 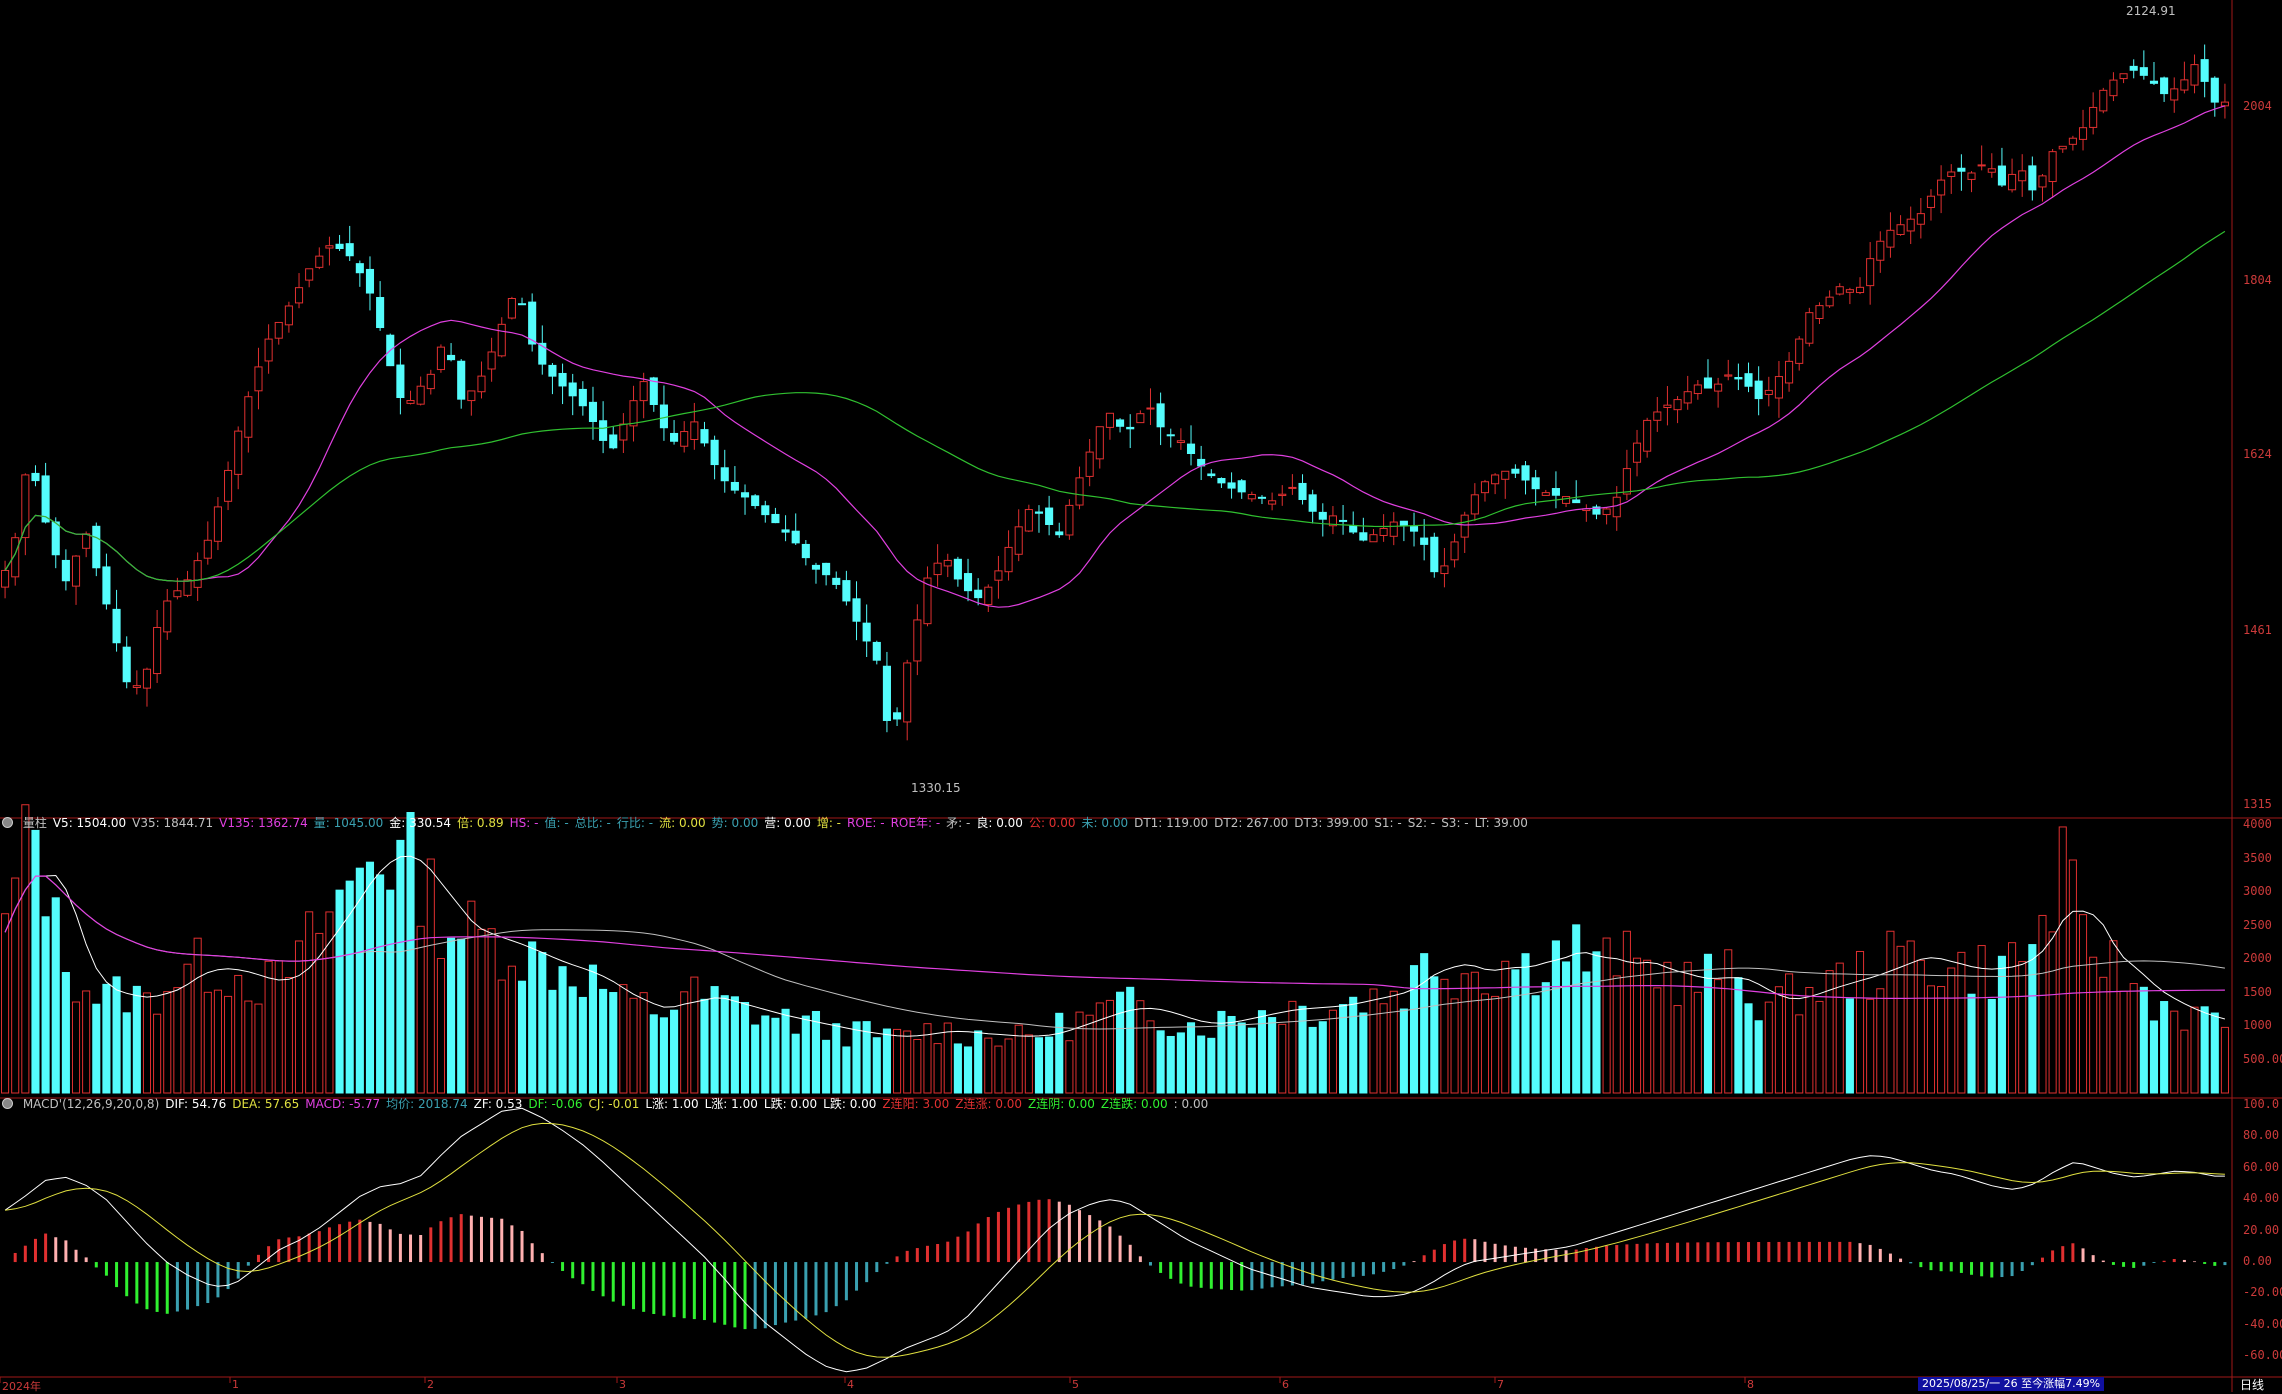 I want to click on indicator-value: DF: -0.06, so click(x=555, y=1104).